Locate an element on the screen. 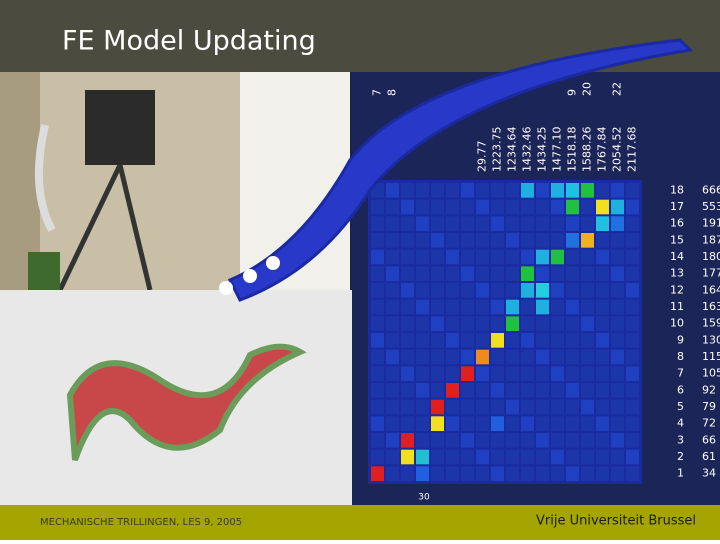  row-value: 159 is located at coordinates (711, 323).